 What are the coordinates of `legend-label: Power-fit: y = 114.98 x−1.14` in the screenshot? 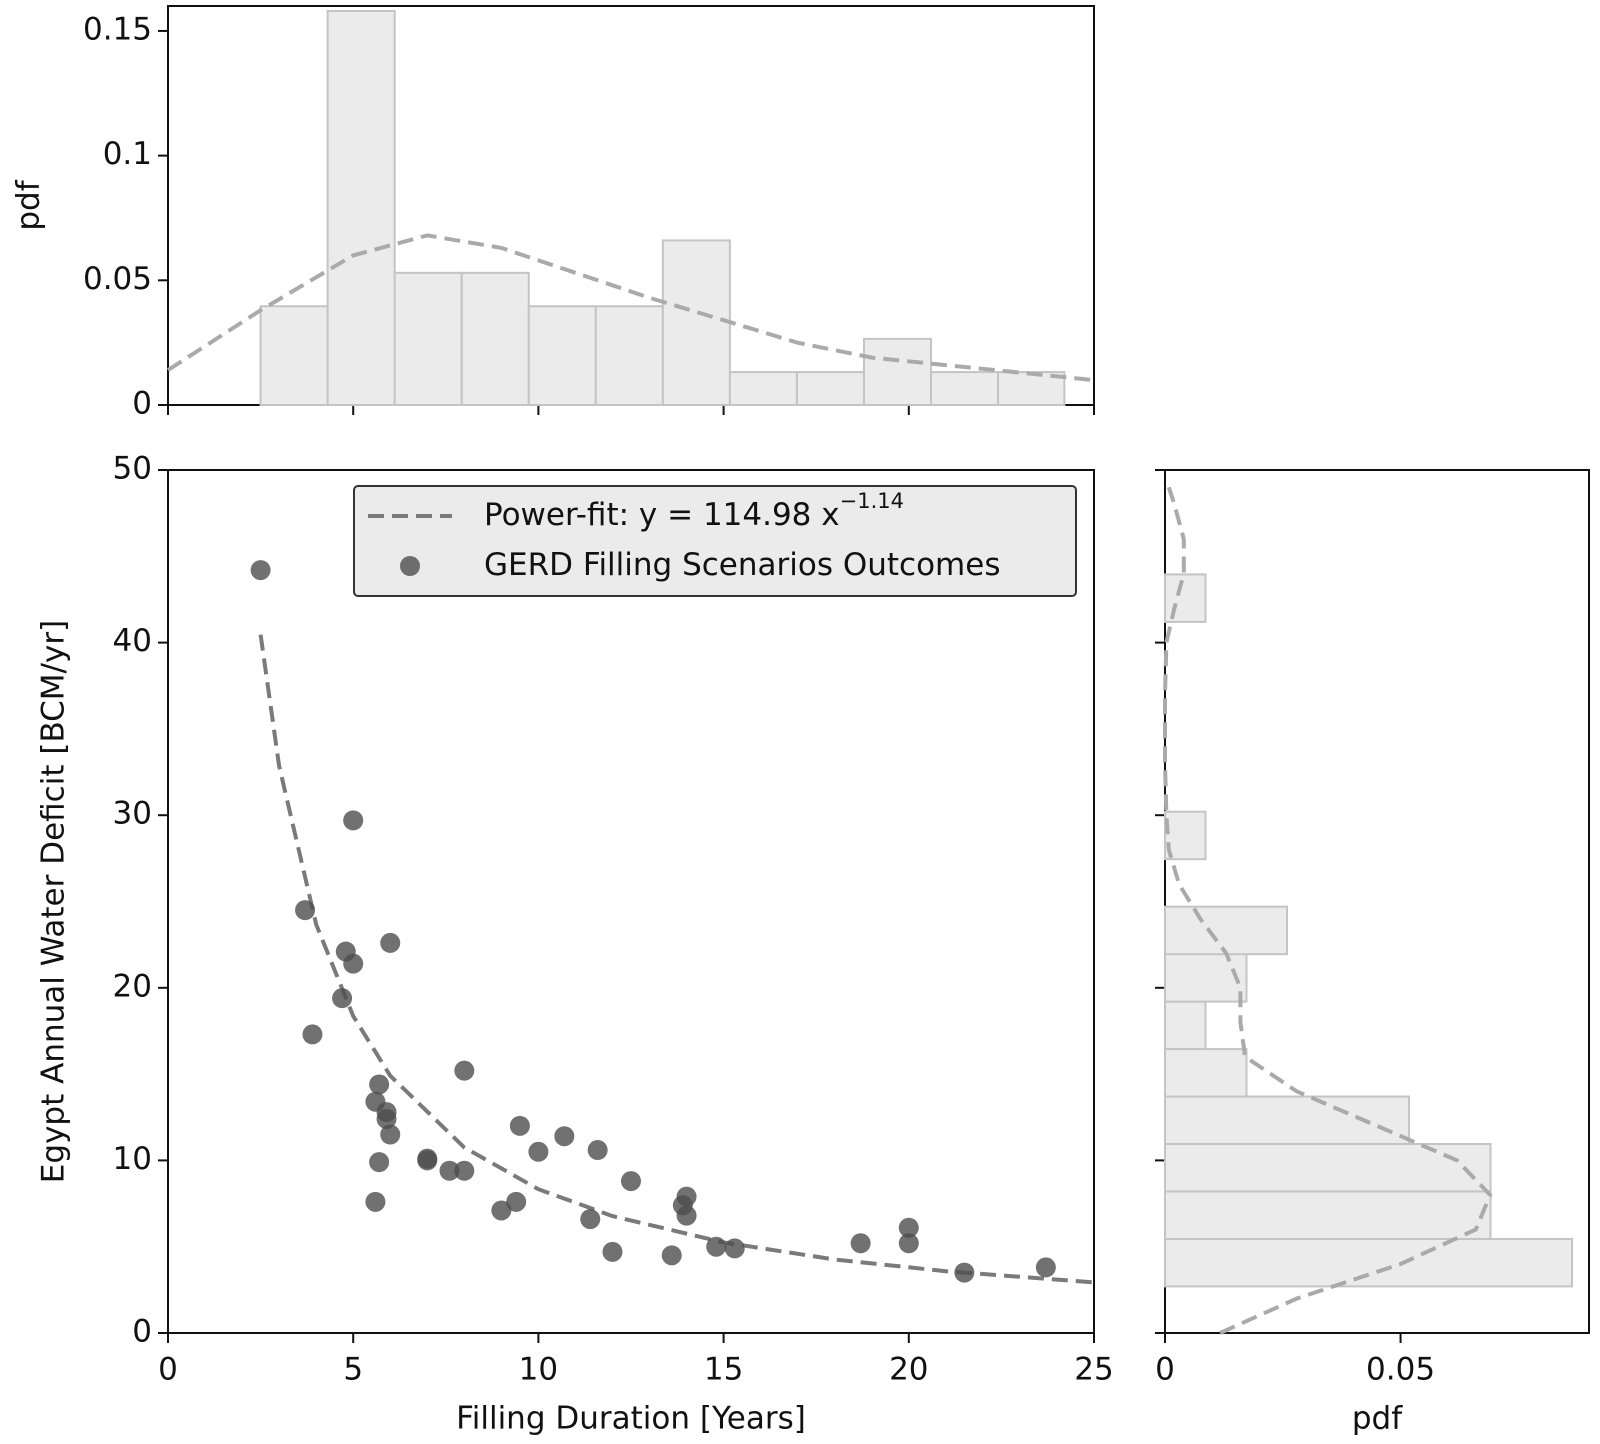 It's located at (694, 511).